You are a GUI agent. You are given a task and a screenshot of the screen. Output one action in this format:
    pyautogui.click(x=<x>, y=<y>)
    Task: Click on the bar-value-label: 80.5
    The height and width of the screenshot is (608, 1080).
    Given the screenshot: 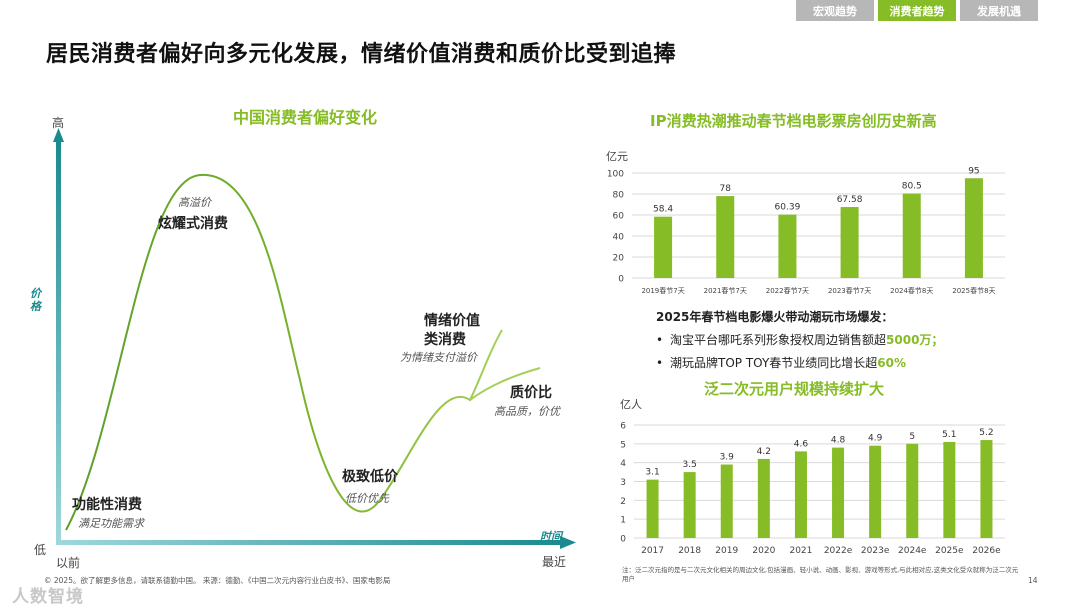 What is the action you would take?
    pyautogui.click(x=912, y=186)
    